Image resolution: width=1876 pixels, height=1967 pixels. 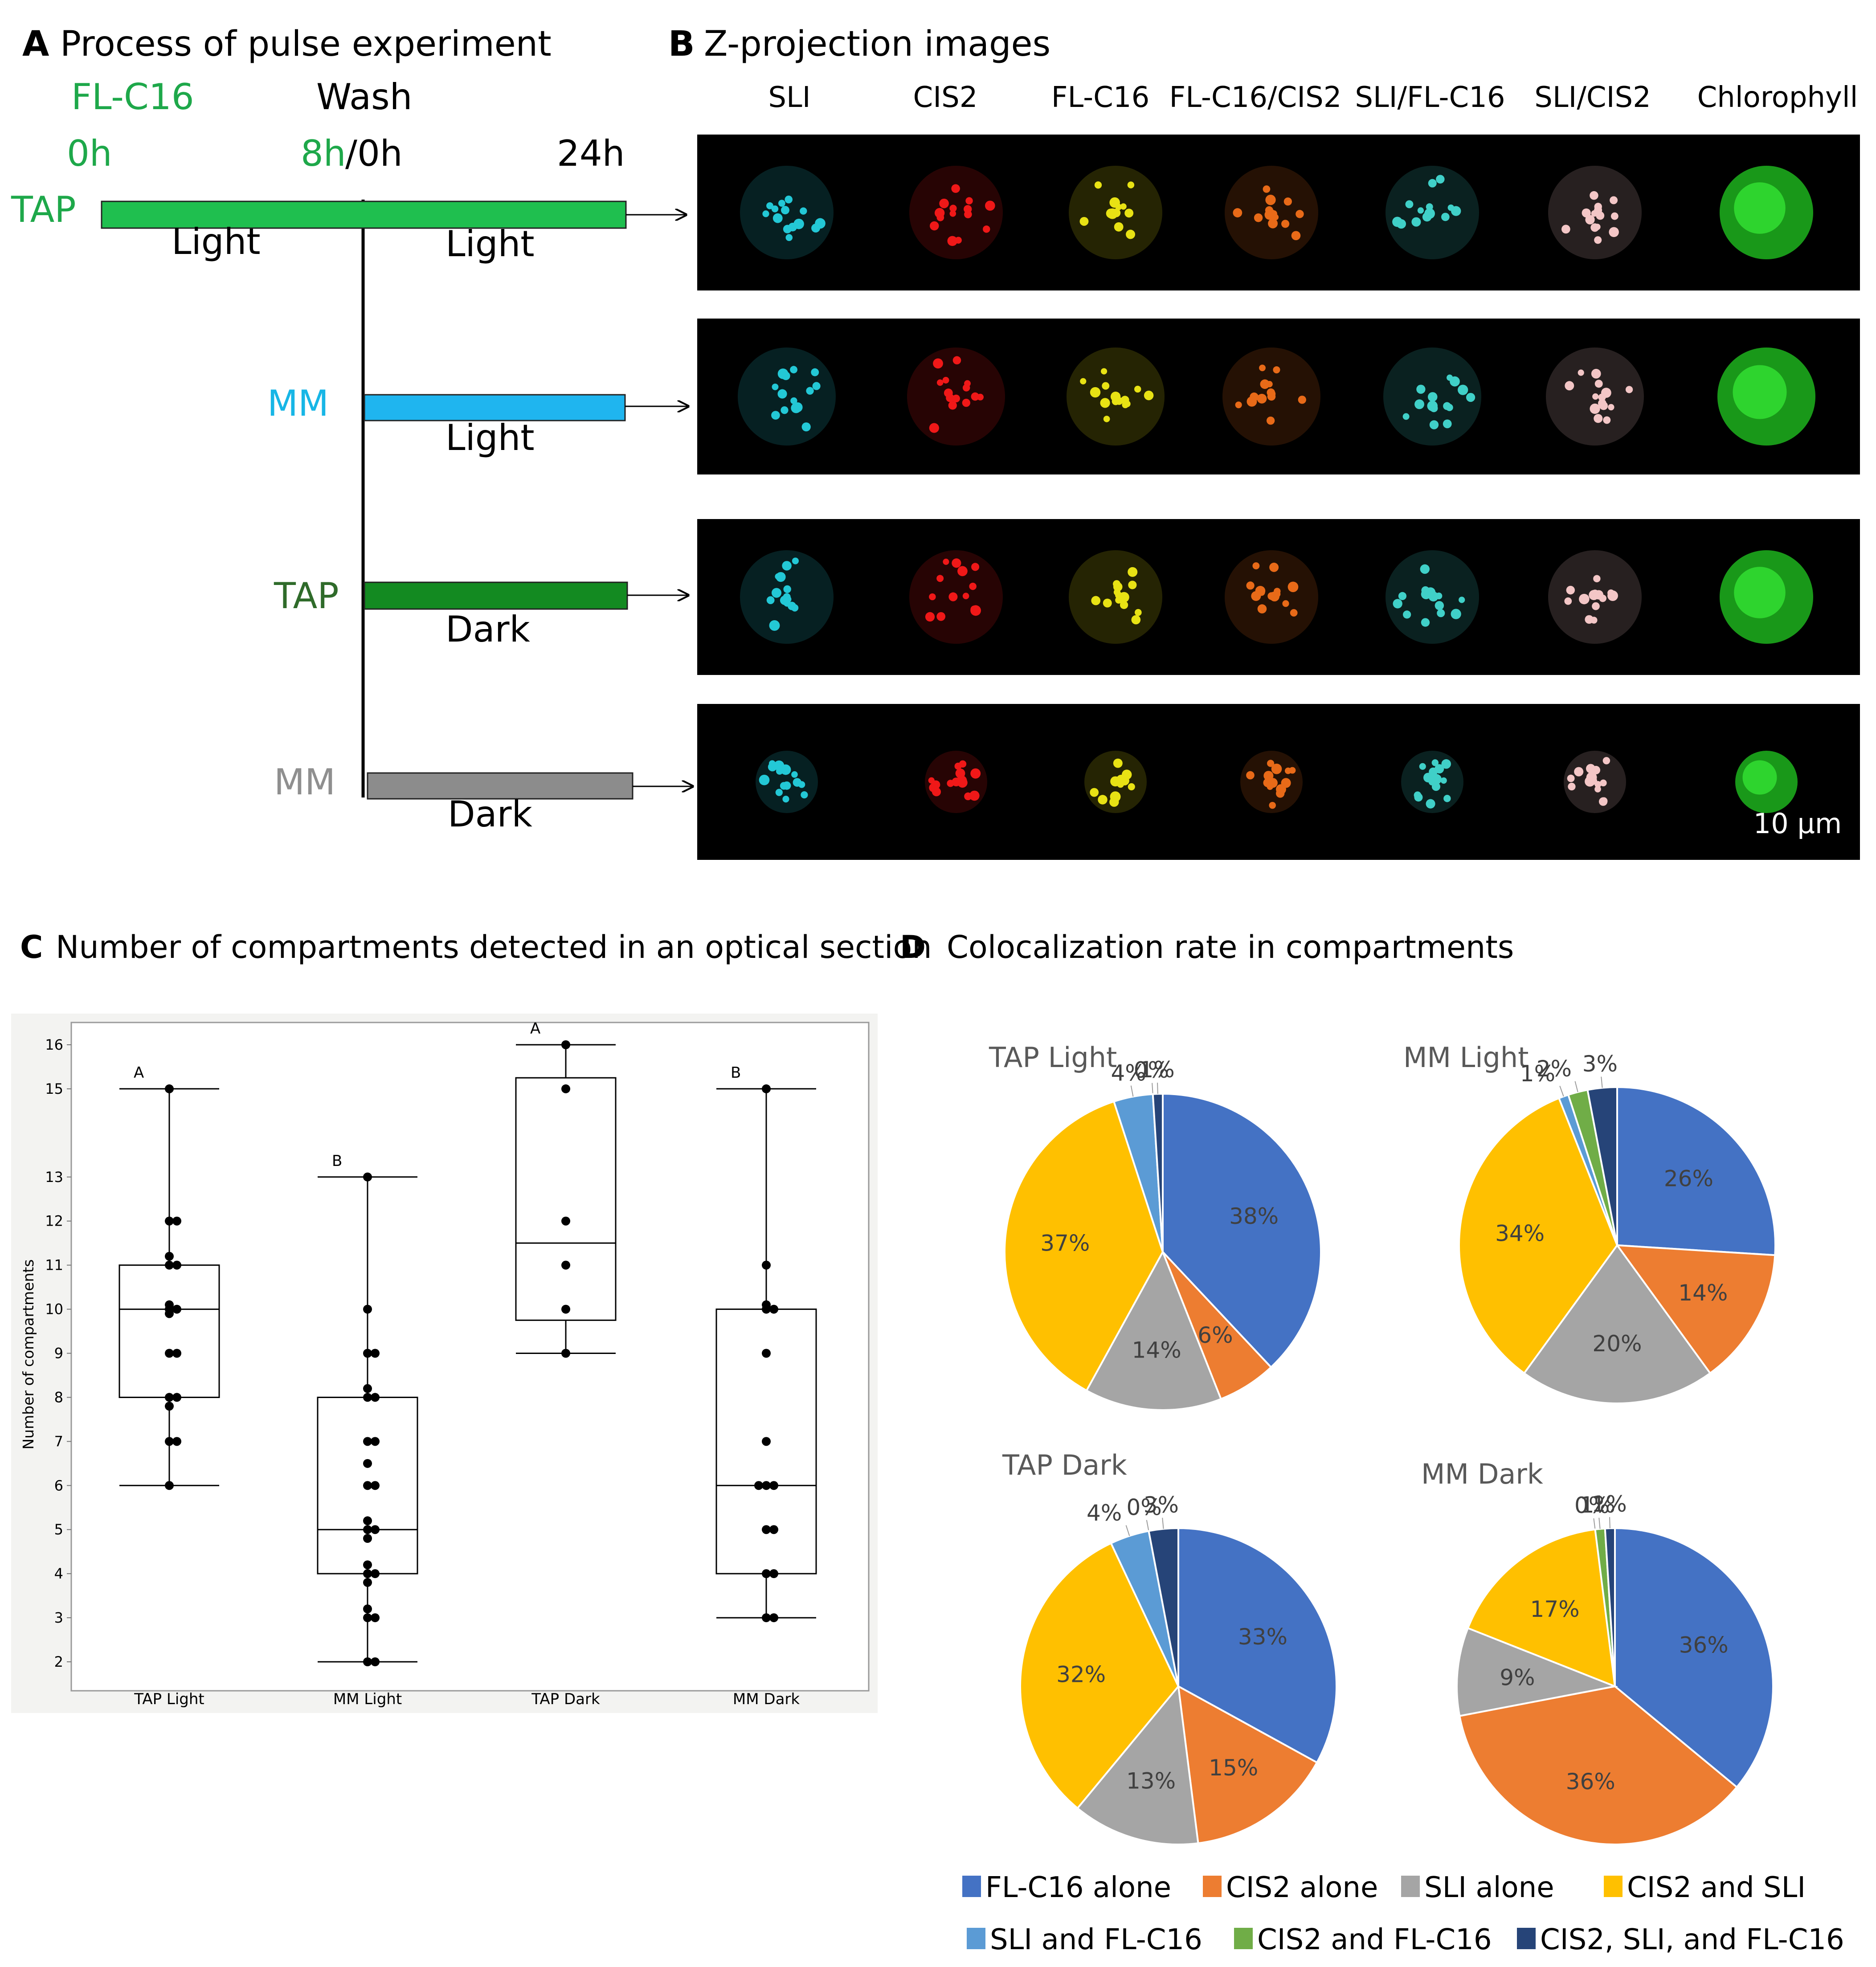 I want to click on pie-slice-label: 34%, so click(x=1520, y=1233).